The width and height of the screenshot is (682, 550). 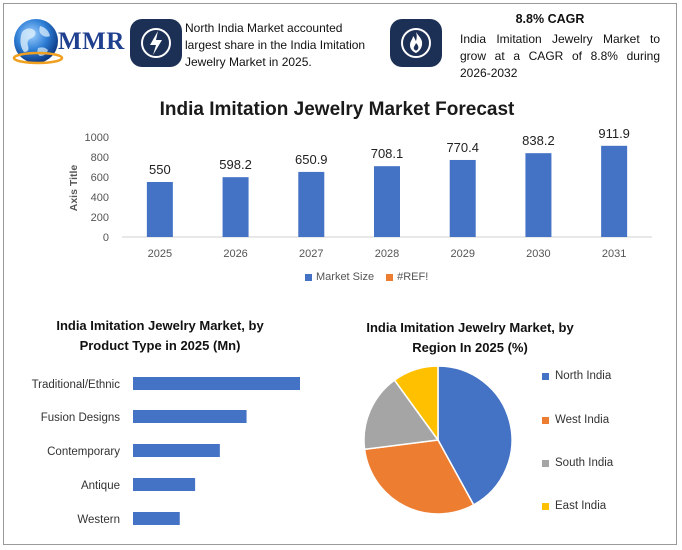 I want to click on bar-2030, so click(x=538, y=195).